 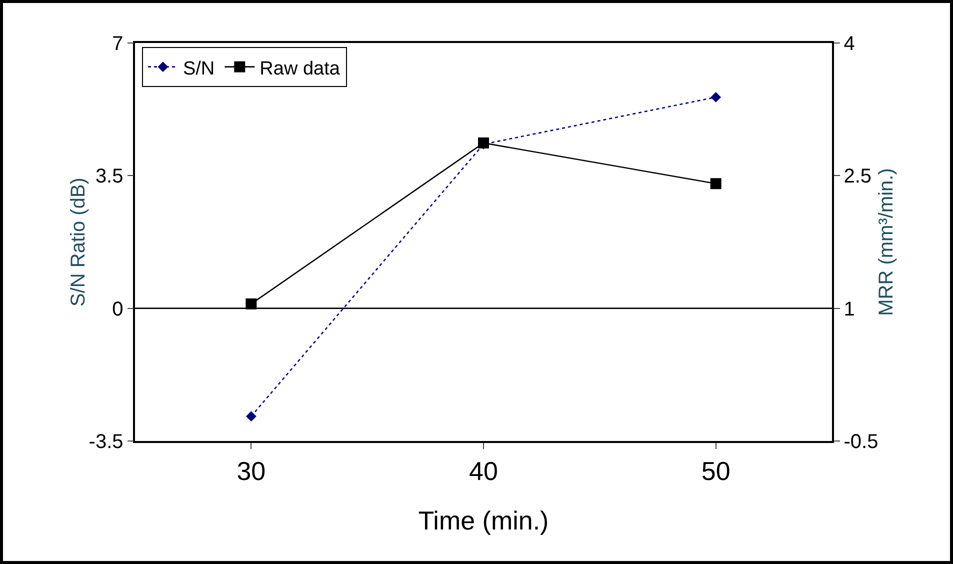 What do you see at coordinates (109, 177) in the screenshot?
I see `y-tick-label: 3.5` at bounding box center [109, 177].